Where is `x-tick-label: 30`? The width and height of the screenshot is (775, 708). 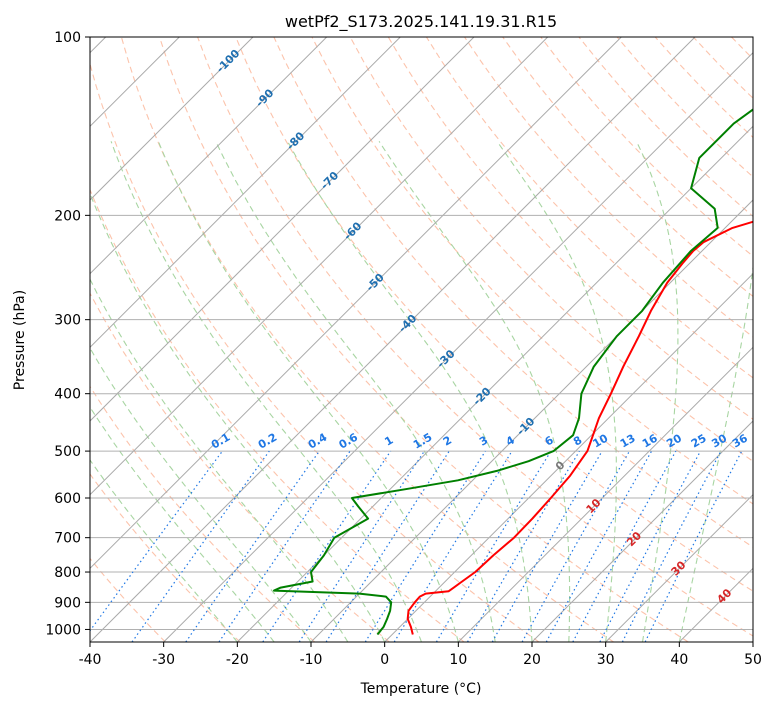
x-tick-label: 30 is located at coordinates (606, 660).